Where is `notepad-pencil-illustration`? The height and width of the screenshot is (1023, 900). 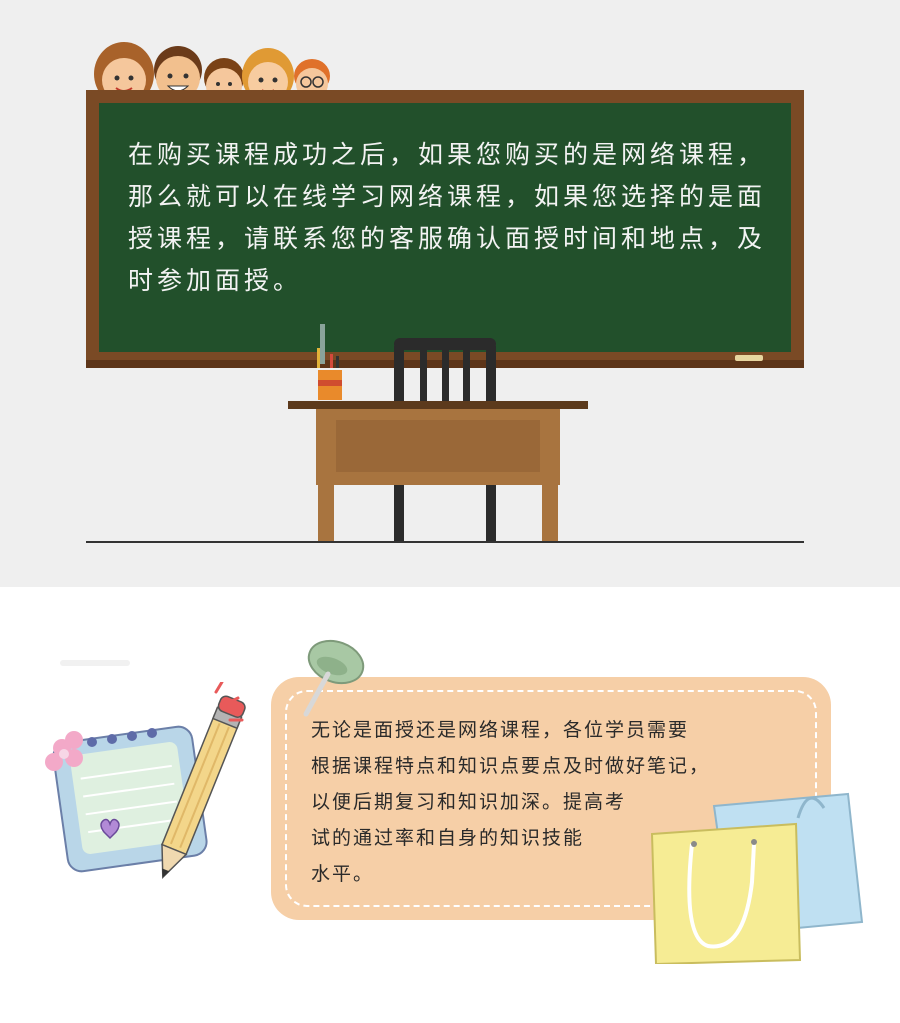 notepad-pencil-illustration is located at coordinates (145, 781).